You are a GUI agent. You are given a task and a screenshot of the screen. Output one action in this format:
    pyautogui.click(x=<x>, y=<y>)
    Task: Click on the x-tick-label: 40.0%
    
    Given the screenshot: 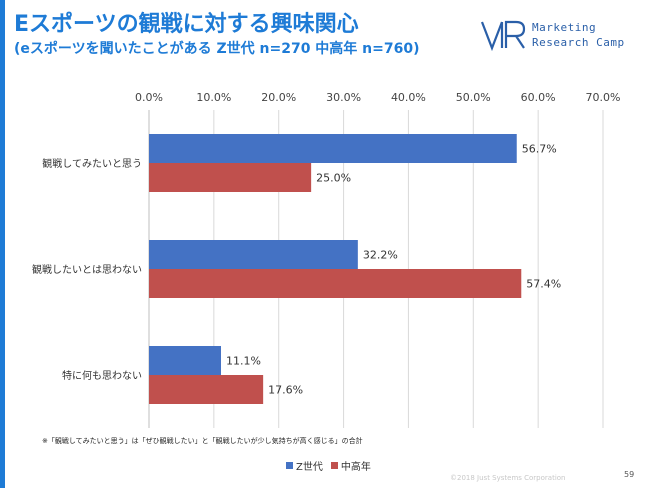 What is the action you would take?
    pyautogui.click(x=408, y=97)
    